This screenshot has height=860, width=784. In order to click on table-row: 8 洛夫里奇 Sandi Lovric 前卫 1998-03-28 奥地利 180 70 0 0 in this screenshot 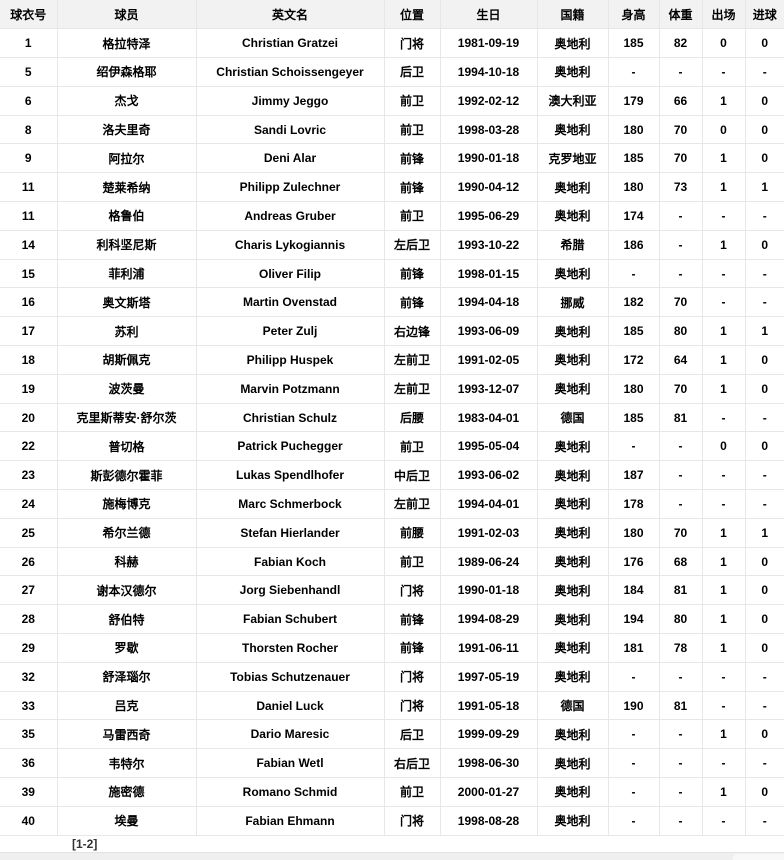, I will do `click(392, 130)`.